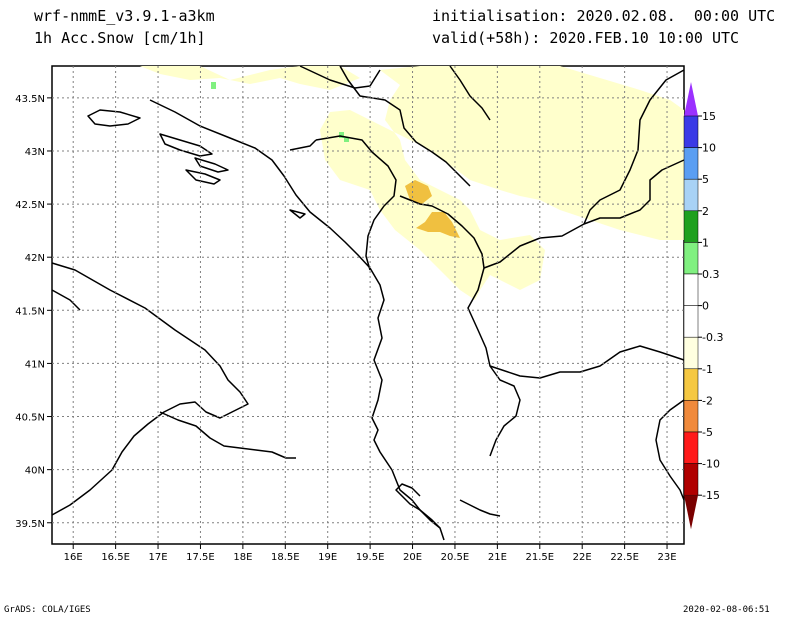  What do you see at coordinates (200, 557) in the screenshot?
I see `x-tick-label: 17.5E` at bounding box center [200, 557].